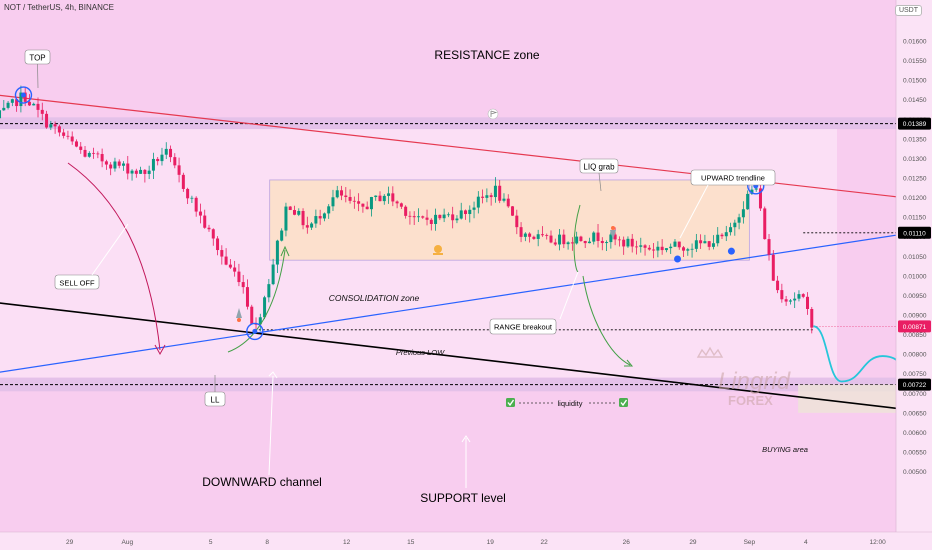 This screenshot has width=932, height=550. I want to click on price-axis-background, so click(914, 275).